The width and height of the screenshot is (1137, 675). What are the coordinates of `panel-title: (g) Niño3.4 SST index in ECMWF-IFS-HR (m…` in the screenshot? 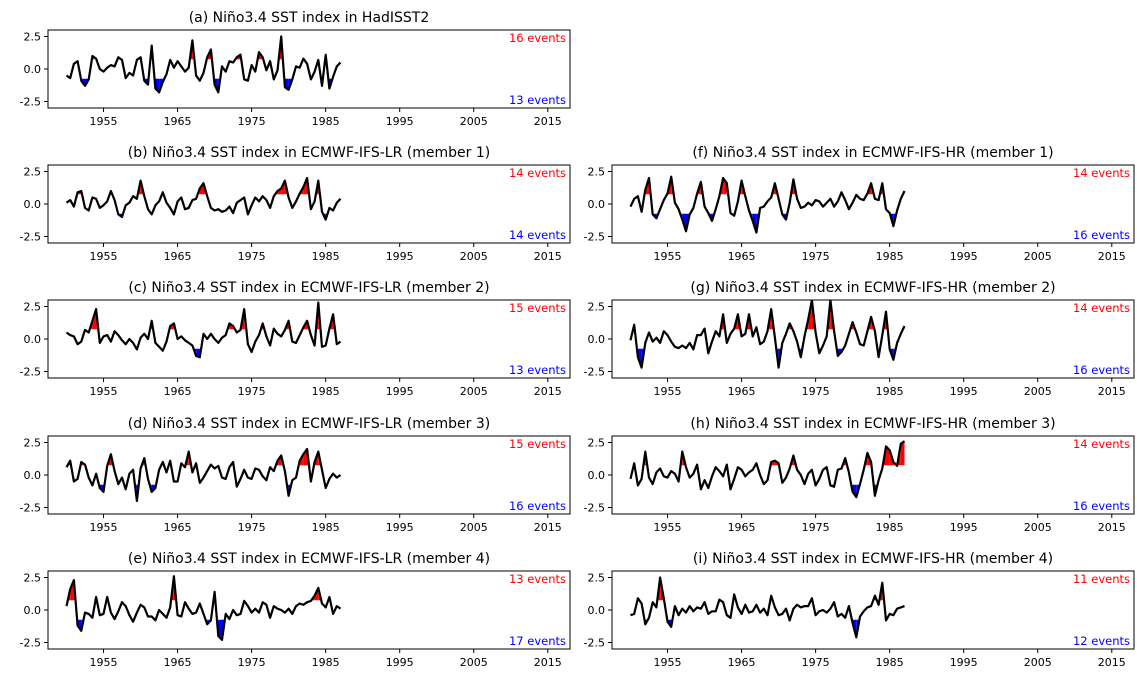 It's located at (872, 288).